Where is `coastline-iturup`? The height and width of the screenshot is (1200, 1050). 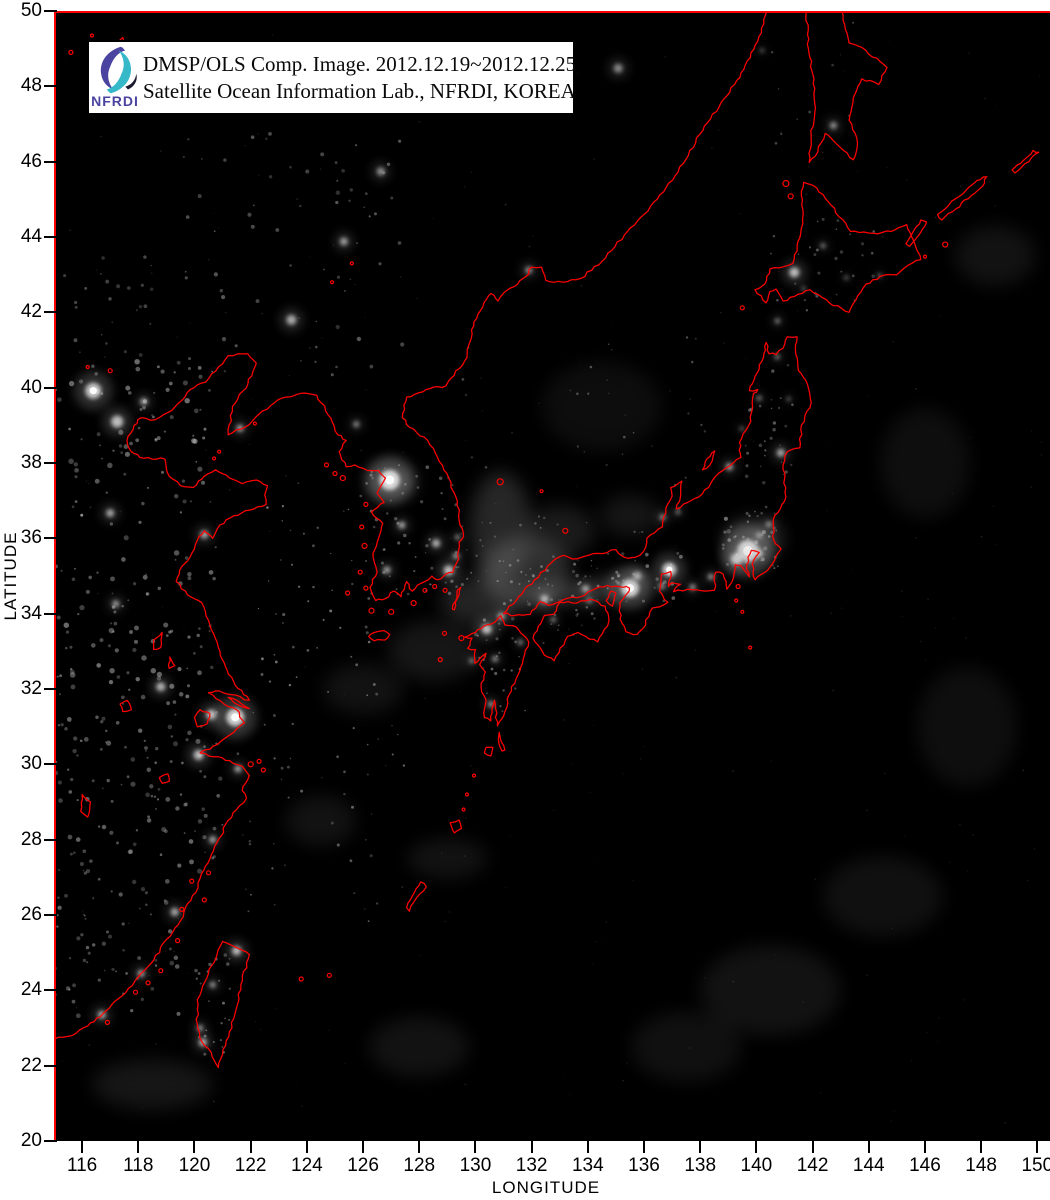
coastline-iturup is located at coordinates (962, 198).